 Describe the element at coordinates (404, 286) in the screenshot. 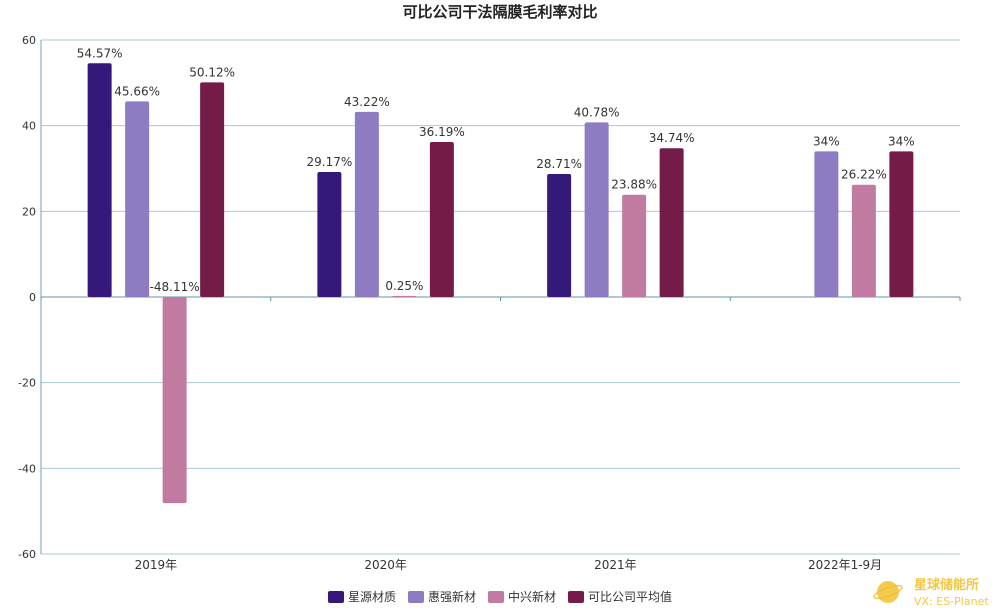

I see `data-label: 0.25%` at that location.